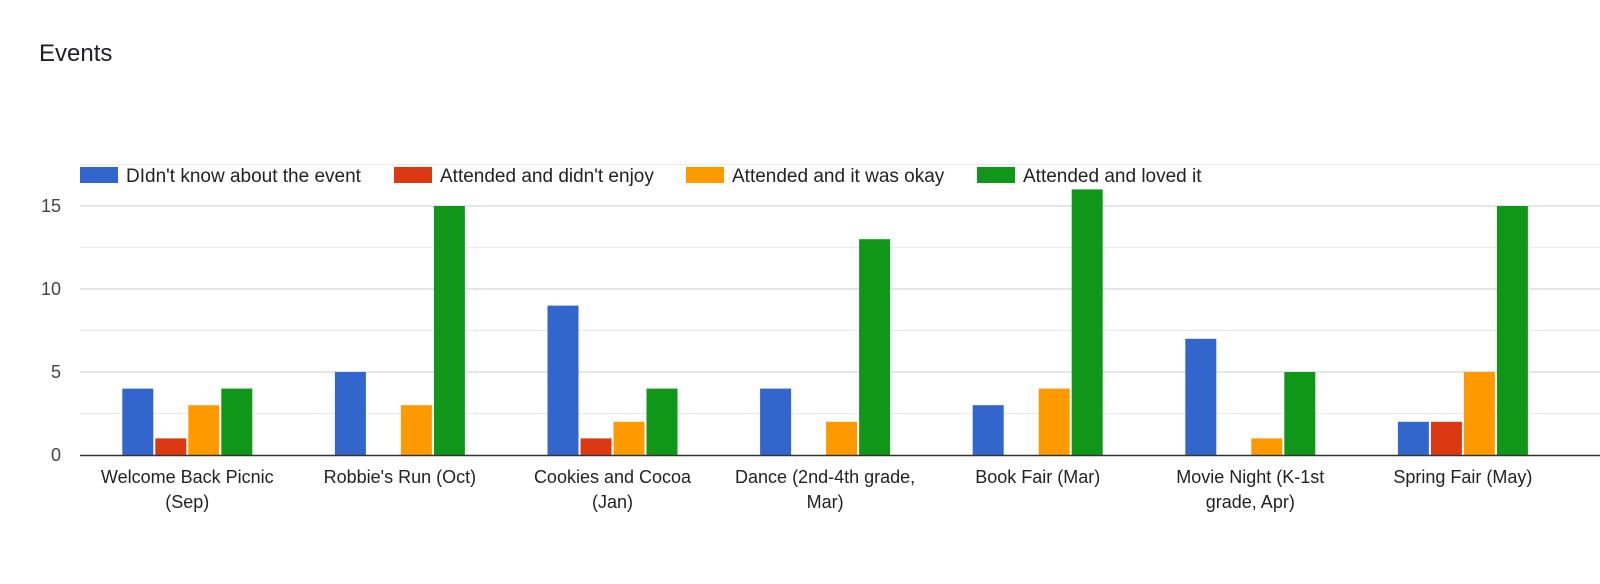 The image size is (1600, 584). I want to click on legend-label: DIdn't know about the event, so click(244, 176).